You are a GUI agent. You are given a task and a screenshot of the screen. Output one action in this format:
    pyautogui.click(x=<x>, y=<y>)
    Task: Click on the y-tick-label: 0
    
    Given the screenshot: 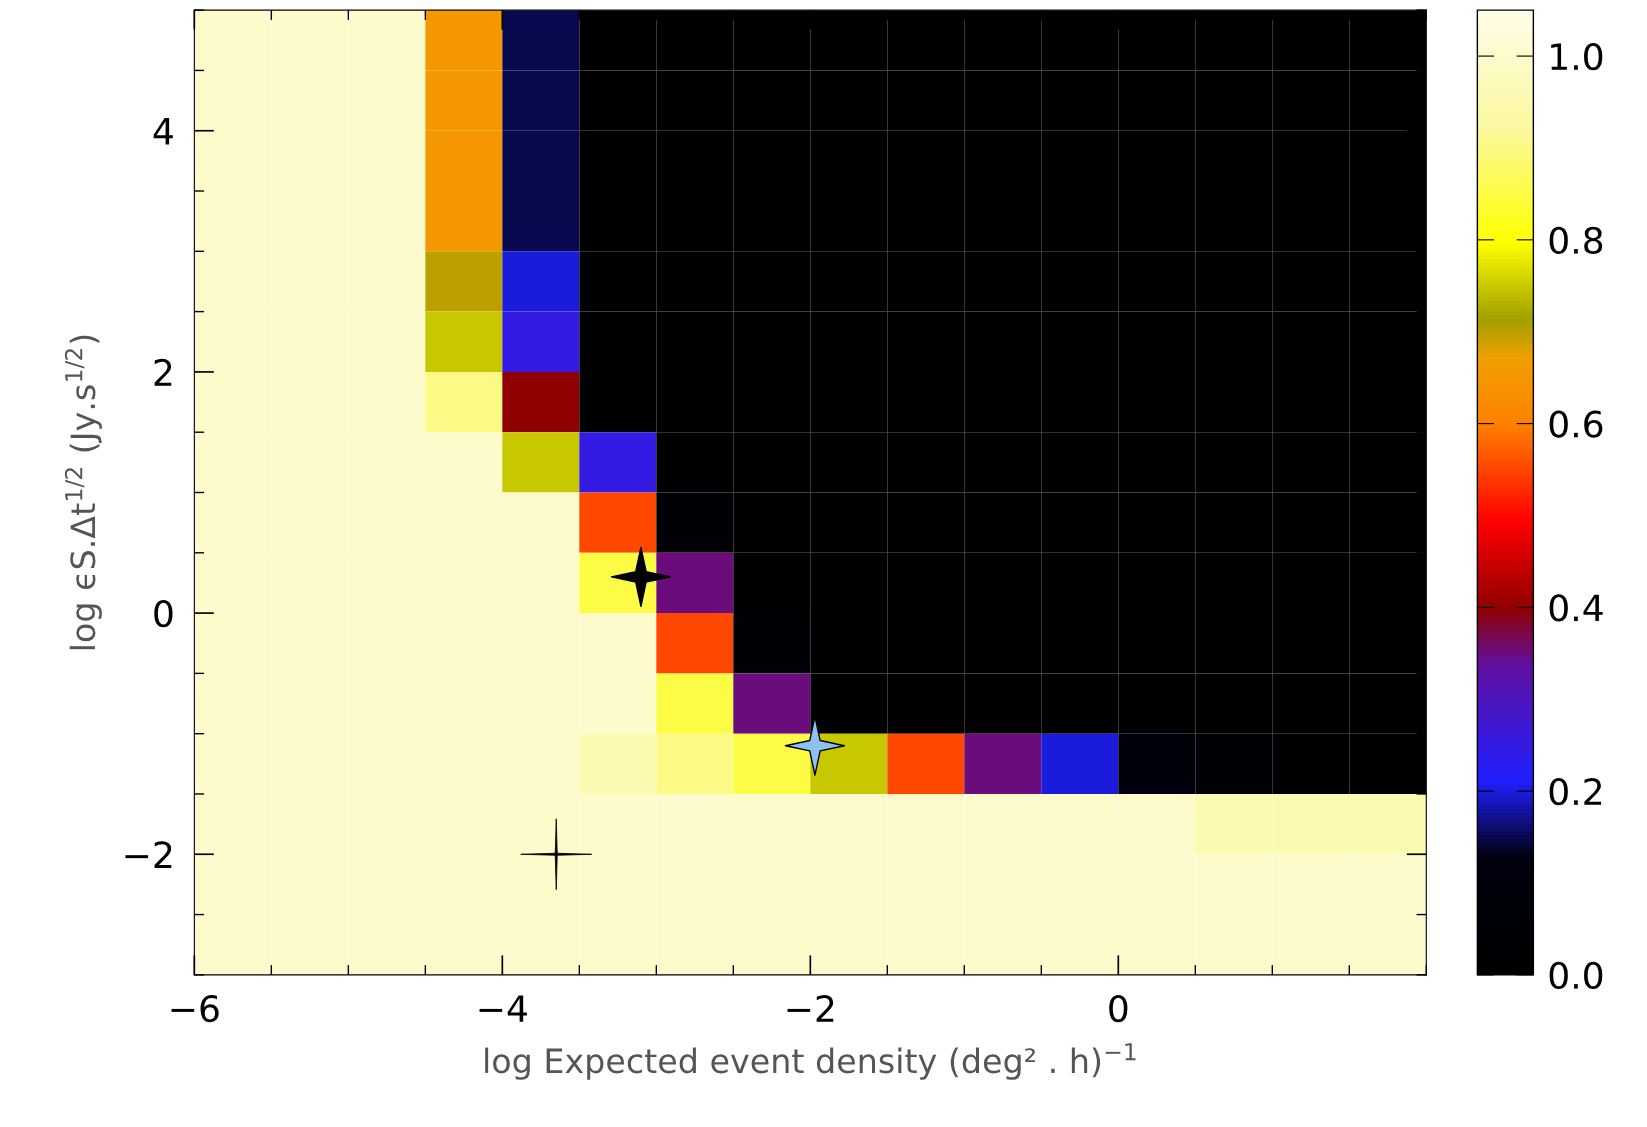 What is the action you would take?
    pyautogui.click(x=163, y=614)
    